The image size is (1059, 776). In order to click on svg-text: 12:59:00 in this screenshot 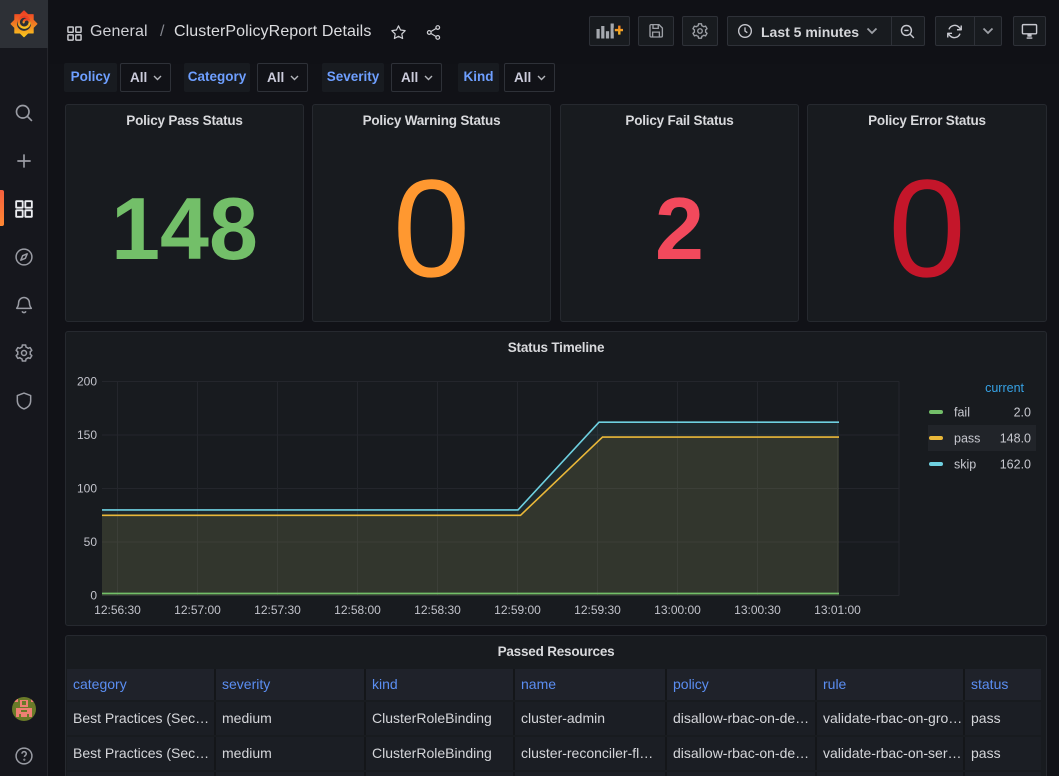, I will do `click(517, 610)`.